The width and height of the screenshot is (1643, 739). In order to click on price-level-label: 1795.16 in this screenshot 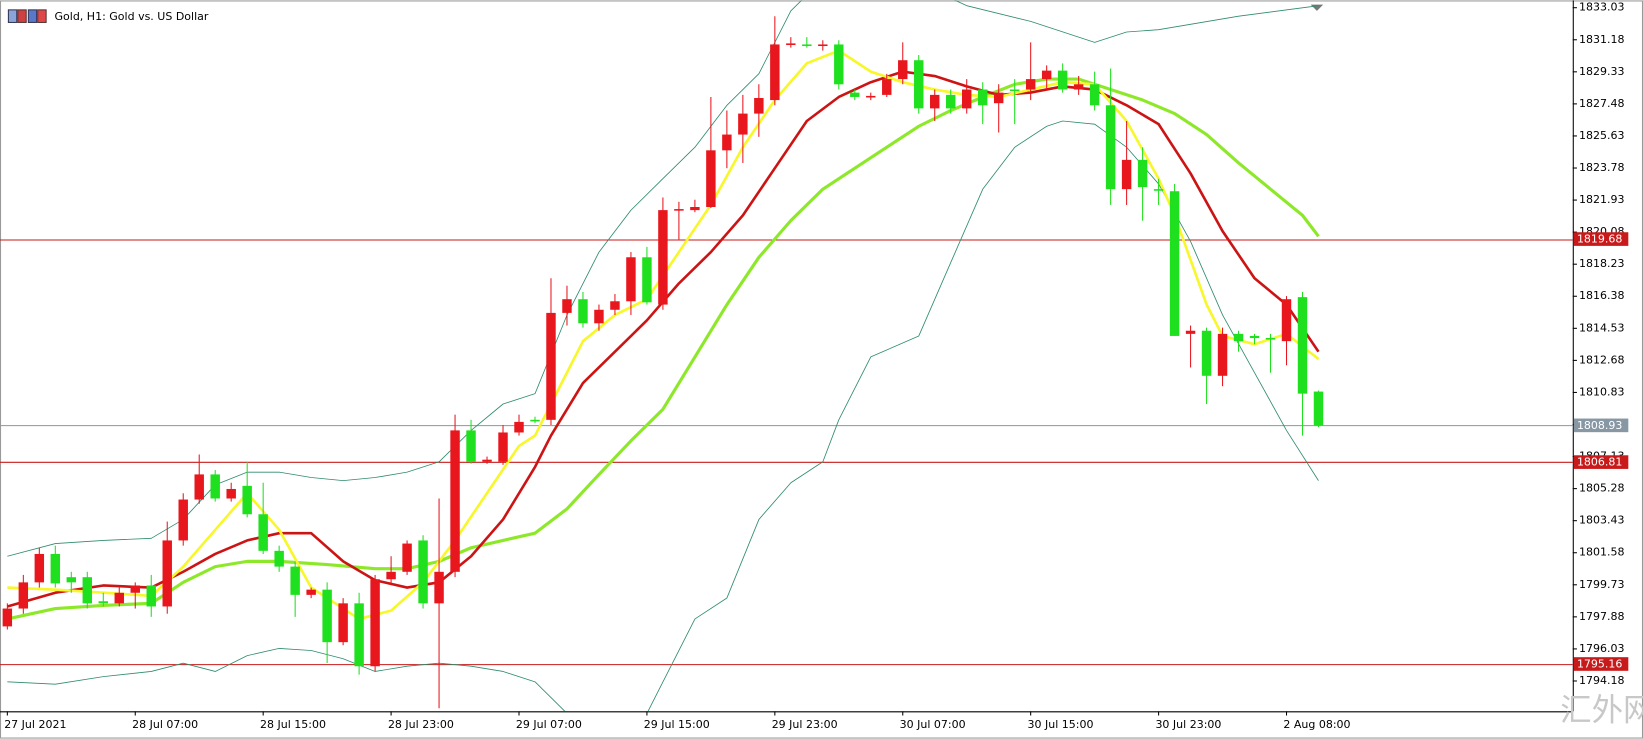, I will do `click(1600, 664)`.